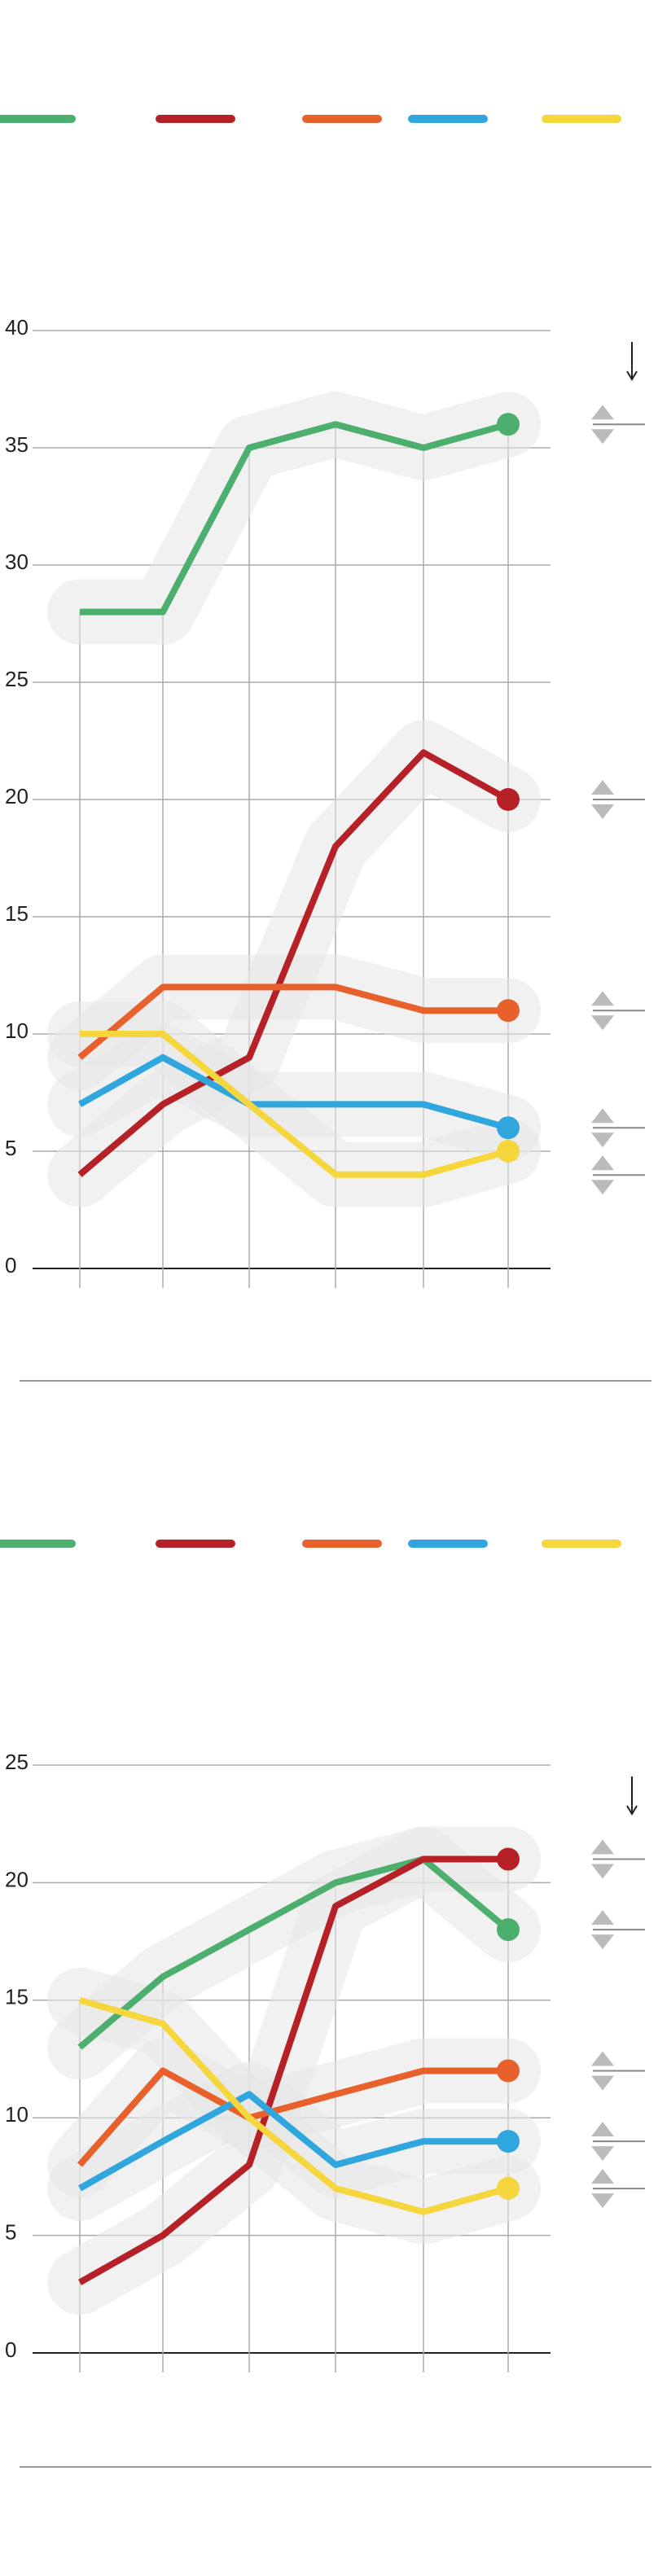 This screenshot has width=658, height=2576. What do you see at coordinates (17, 444) in the screenshot?
I see `y-tick-label: 35` at bounding box center [17, 444].